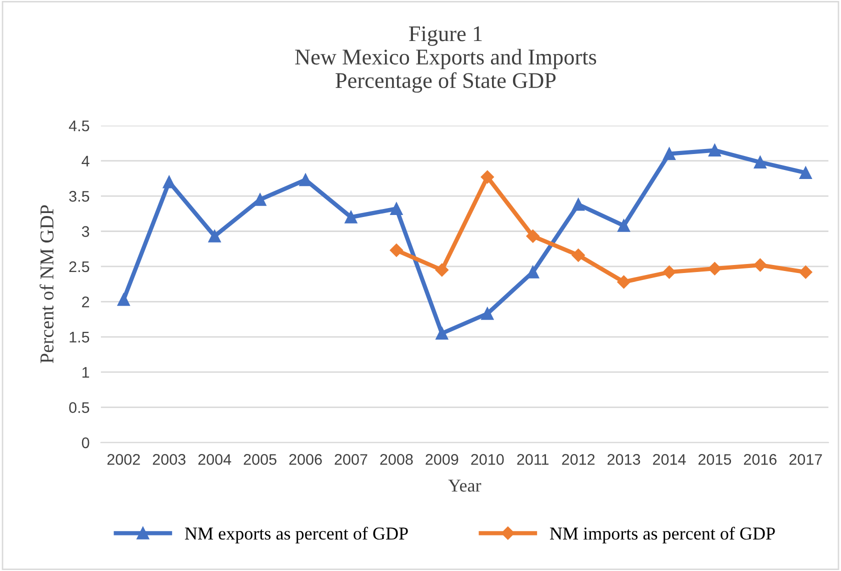 The width and height of the screenshot is (841, 571). What do you see at coordinates (662, 535) in the screenshot?
I see `legend-label: NM imports as percent of GDP` at bounding box center [662, 535].